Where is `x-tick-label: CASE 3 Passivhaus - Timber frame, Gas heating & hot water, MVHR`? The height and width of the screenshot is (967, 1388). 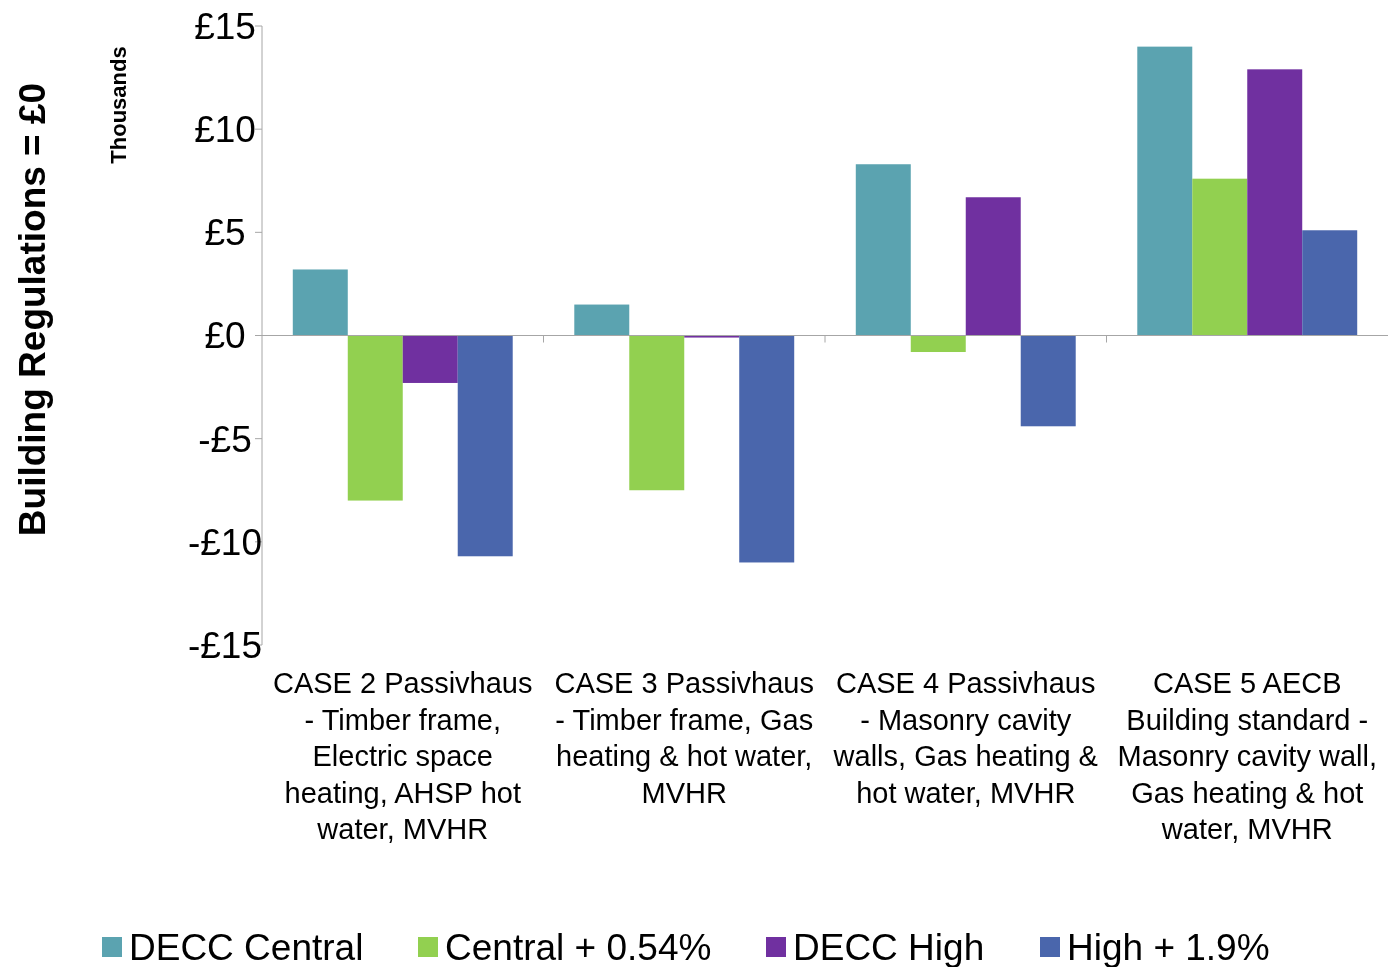
x-tick-label: CASE 3 Passivhaus - Timber frame, Gas heating & hot water, MVHR is located at coordinates (684, 738).